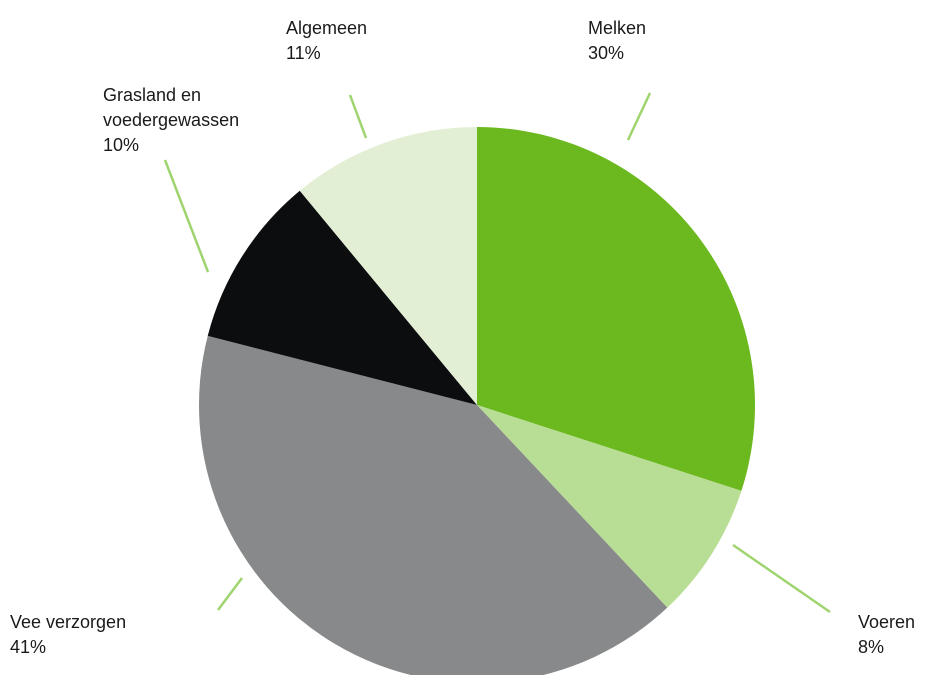 Image resolution: width=926 pixels, height=675 pixels. Describe the element at coordinates (617, 41) in the screenshot. I see `slice-label: Melken 30%` at that location.